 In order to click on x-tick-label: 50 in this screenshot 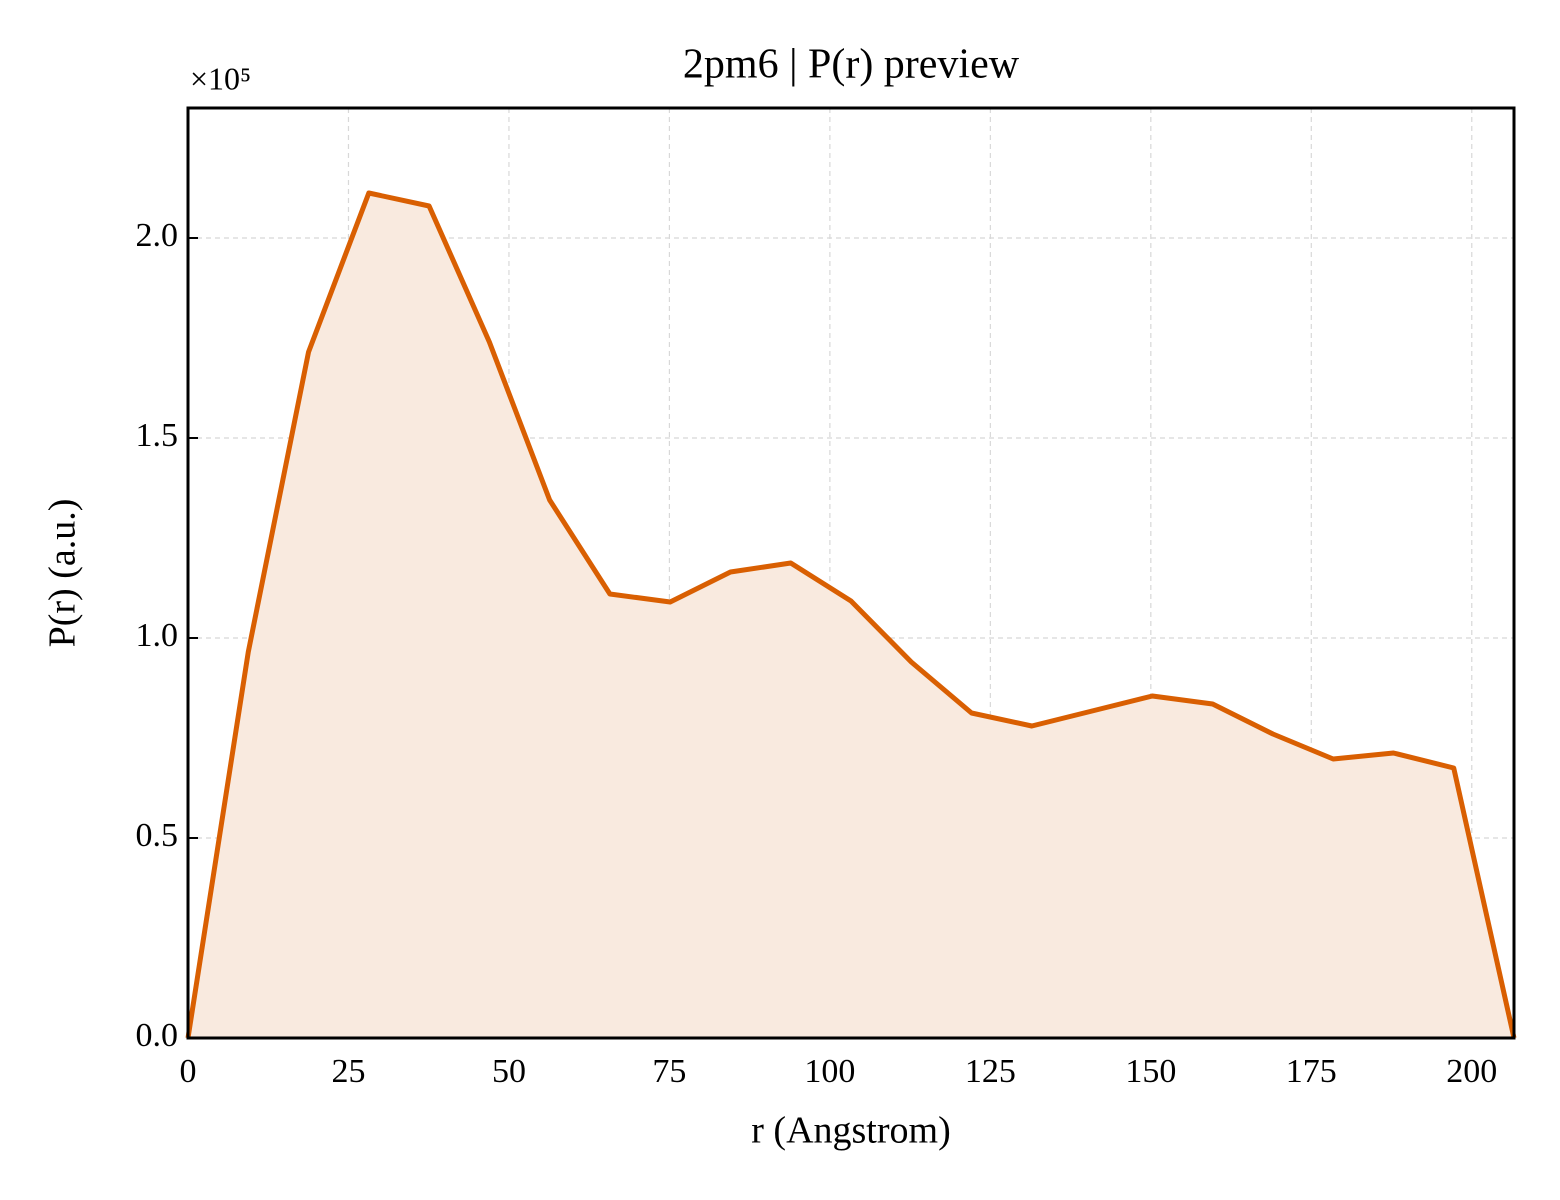, I will do `click(509, 1071)`.